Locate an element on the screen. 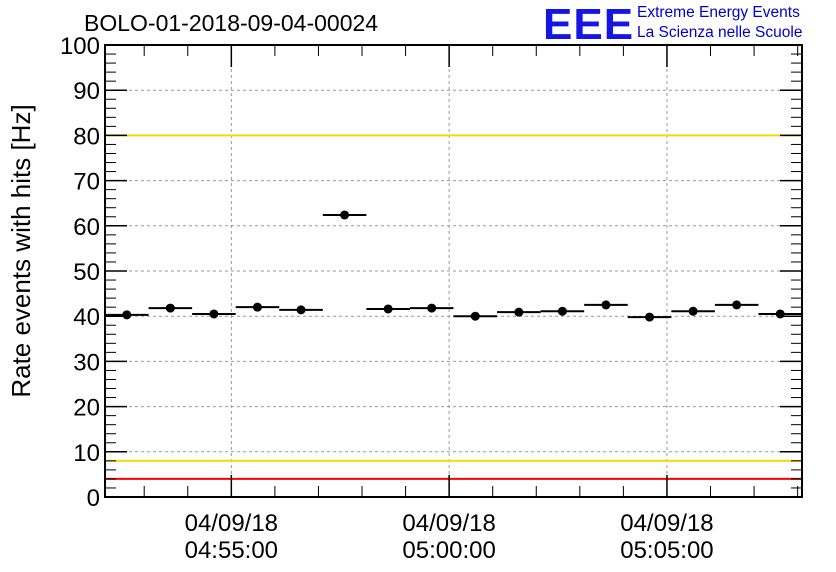 This screenshot has height=572, width=836. y-tick-label: 90 is located at coordinates (86, 91).